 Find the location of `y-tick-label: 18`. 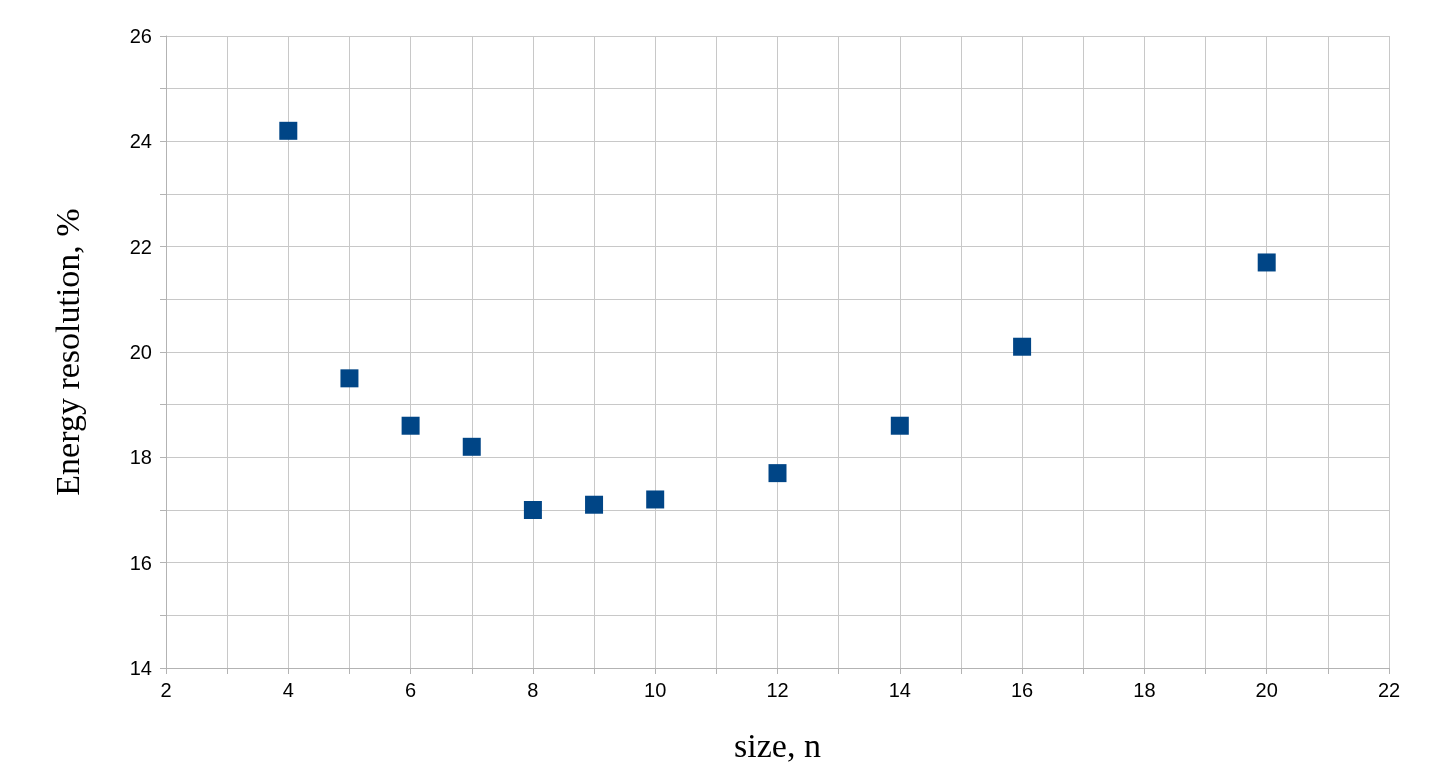

y-tick-label: 18 is located at coordinates (140, 457).